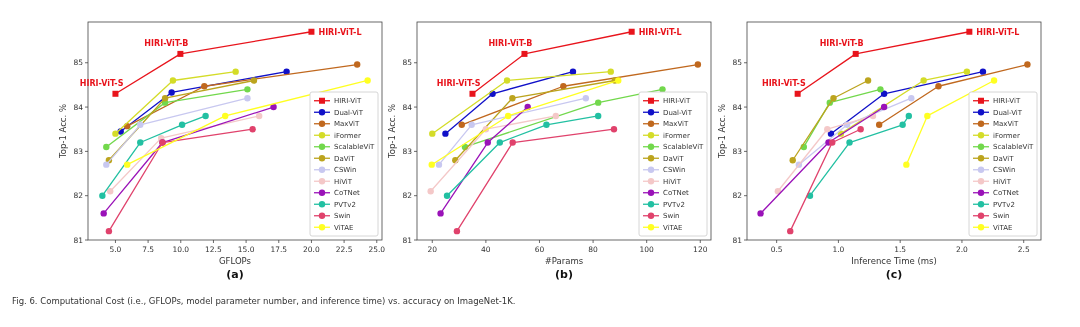  Describe the element at coordinates (894, 274) in the screenshot. I see `text: (c)` at that location.